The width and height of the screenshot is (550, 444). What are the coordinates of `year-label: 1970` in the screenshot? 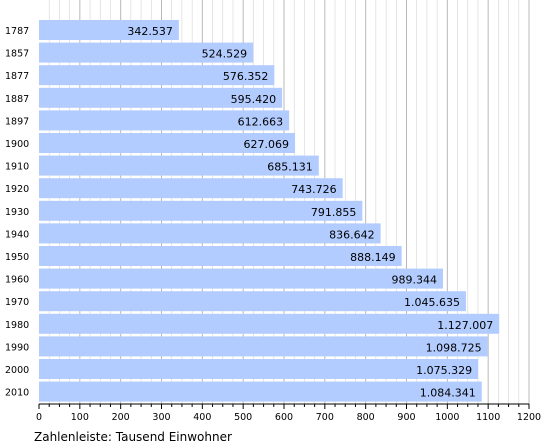 It's located at (17, 302).